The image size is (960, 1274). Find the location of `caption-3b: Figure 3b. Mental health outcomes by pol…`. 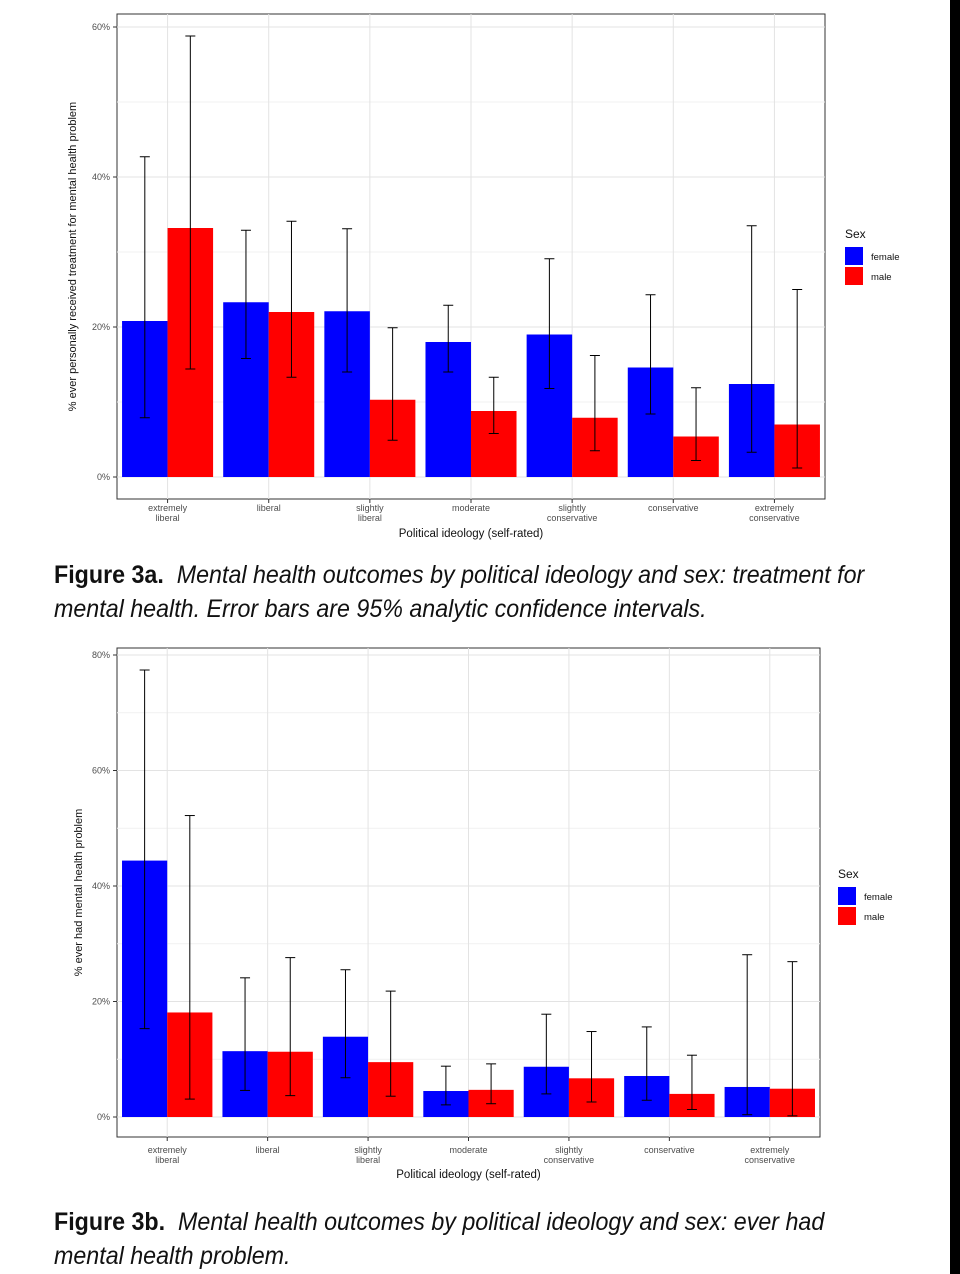

caption-3b: Figure 3b. Mental health outcomes by pol… is located at coordinates (463, 1239).